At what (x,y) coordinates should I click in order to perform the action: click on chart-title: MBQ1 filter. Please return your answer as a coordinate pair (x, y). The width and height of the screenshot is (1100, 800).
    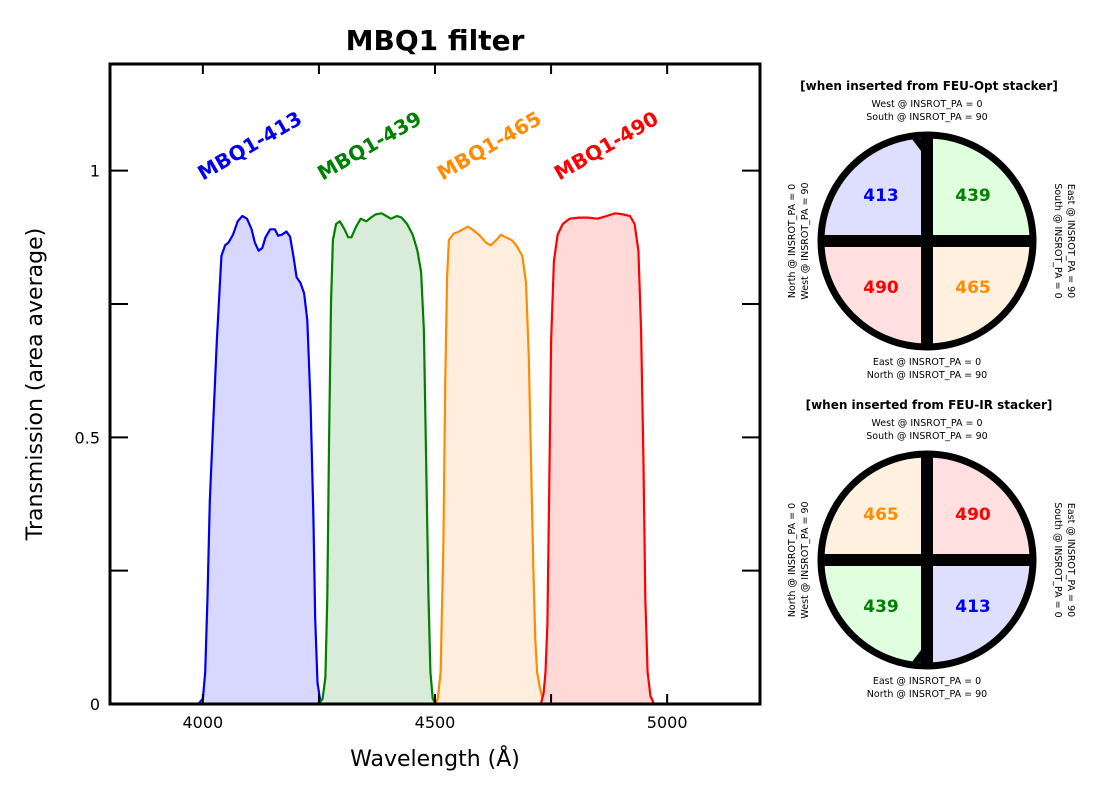
    Looking at the image, I should click on (435, 40).